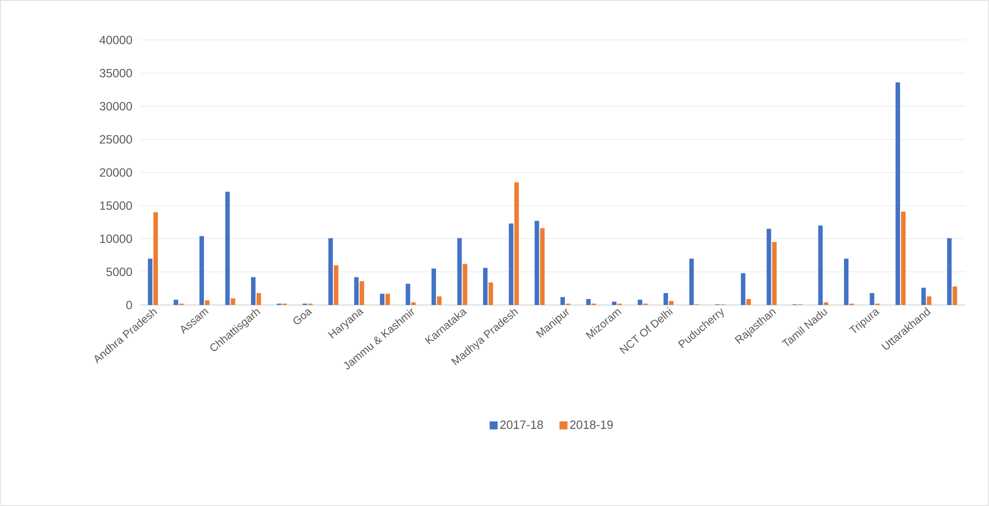 Image resolution: width=989 pixels, height=506 pixels. What do you see at coordinates (129, 305) in the screenshot?
I see `y-tick-label: 0` at bounding box center [129, 305].